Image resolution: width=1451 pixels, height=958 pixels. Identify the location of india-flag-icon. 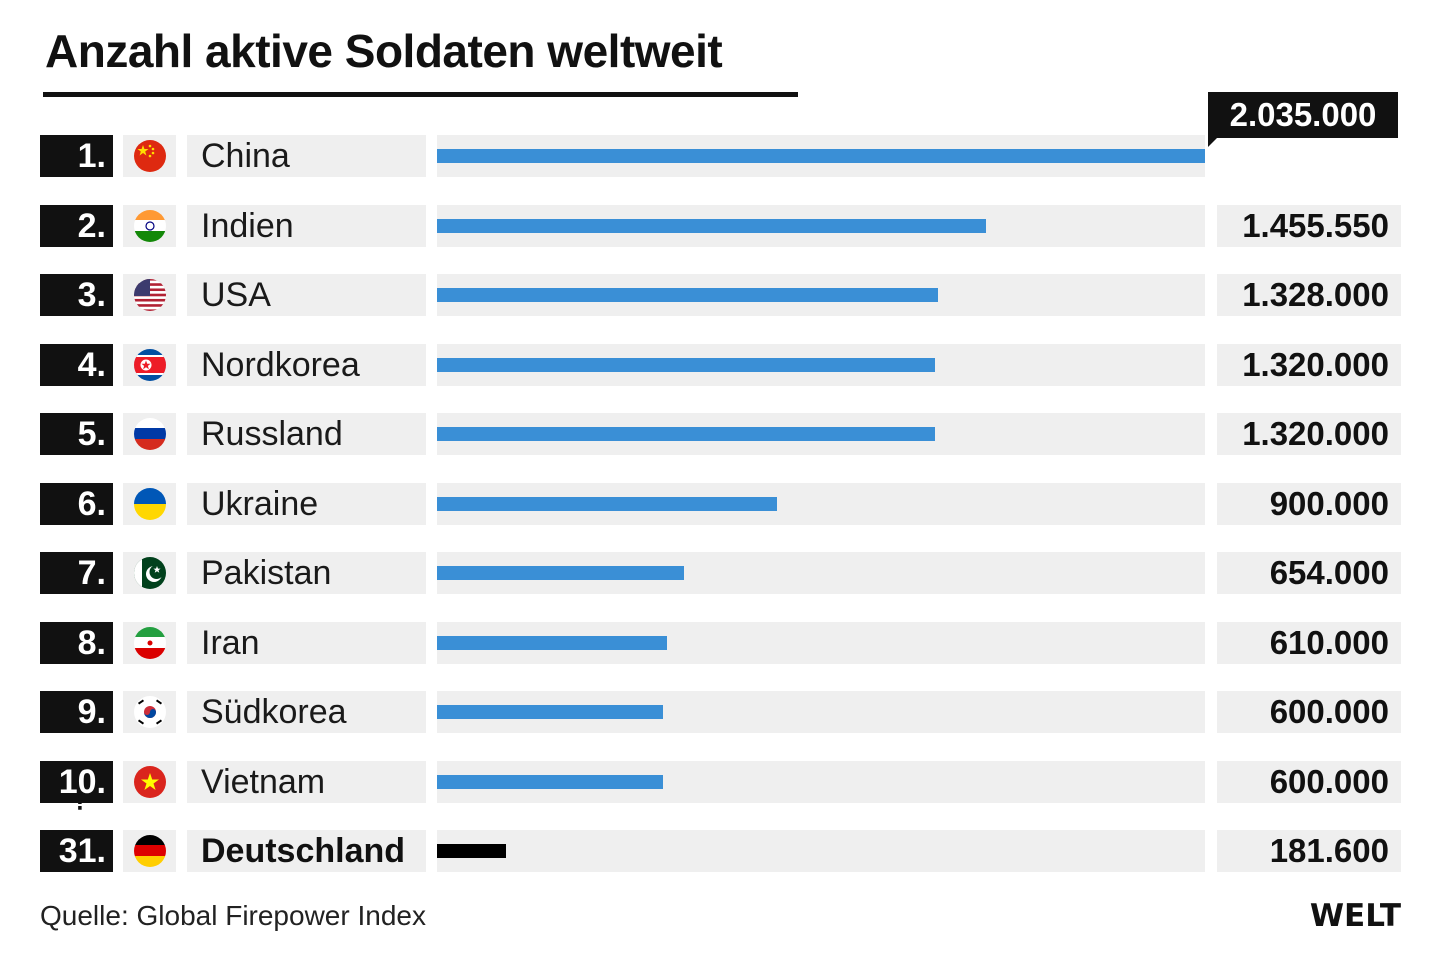
(150, 226).